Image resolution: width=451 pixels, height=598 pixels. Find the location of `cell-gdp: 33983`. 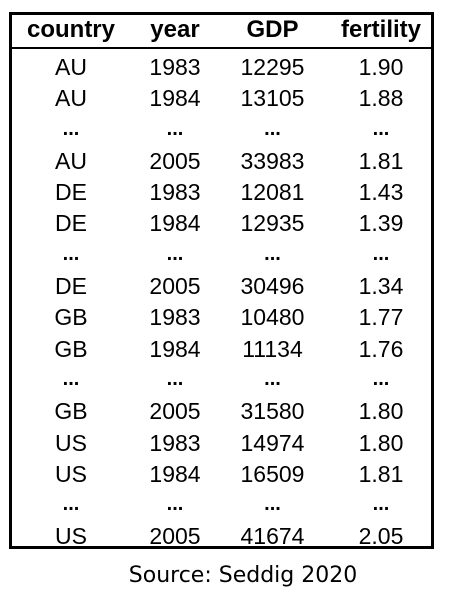

cell-gdp: 33983 is located at coordinates (272, 160).